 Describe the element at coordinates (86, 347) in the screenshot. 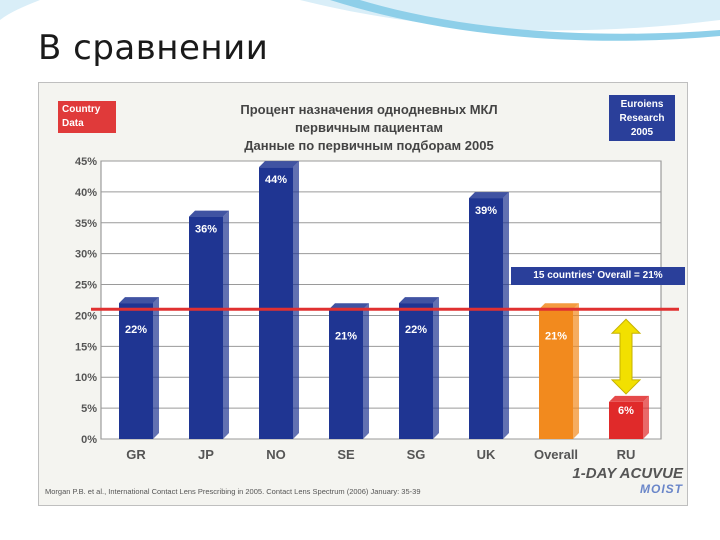

I see `y-tick-label: 15%` at that location.